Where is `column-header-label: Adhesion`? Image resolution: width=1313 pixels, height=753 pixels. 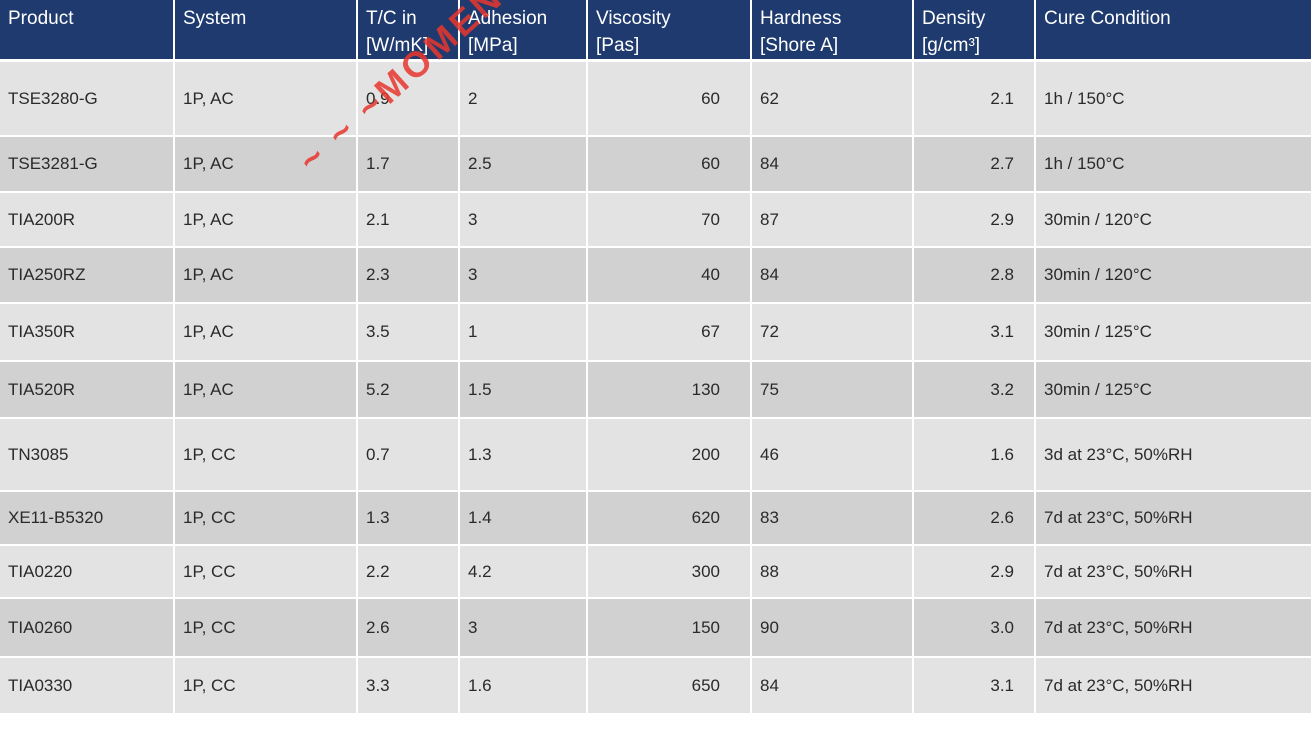
column-header-label: Adhesion is located at coordinates (508, 18).